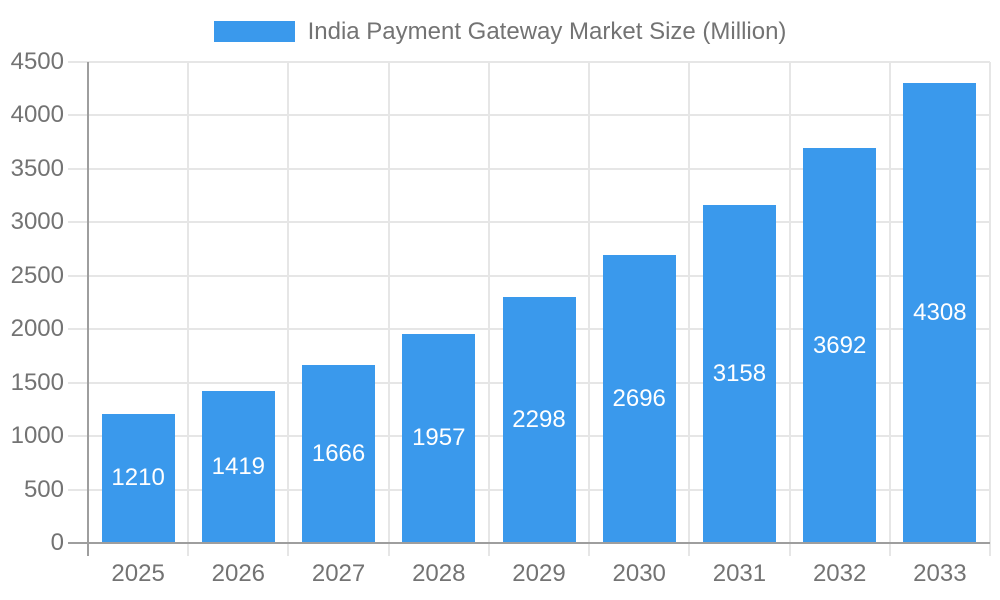 Image resolution: width=1000 pixels, height=600 pixels. I want to click on y-axis-label: 500, so click(43, 489).